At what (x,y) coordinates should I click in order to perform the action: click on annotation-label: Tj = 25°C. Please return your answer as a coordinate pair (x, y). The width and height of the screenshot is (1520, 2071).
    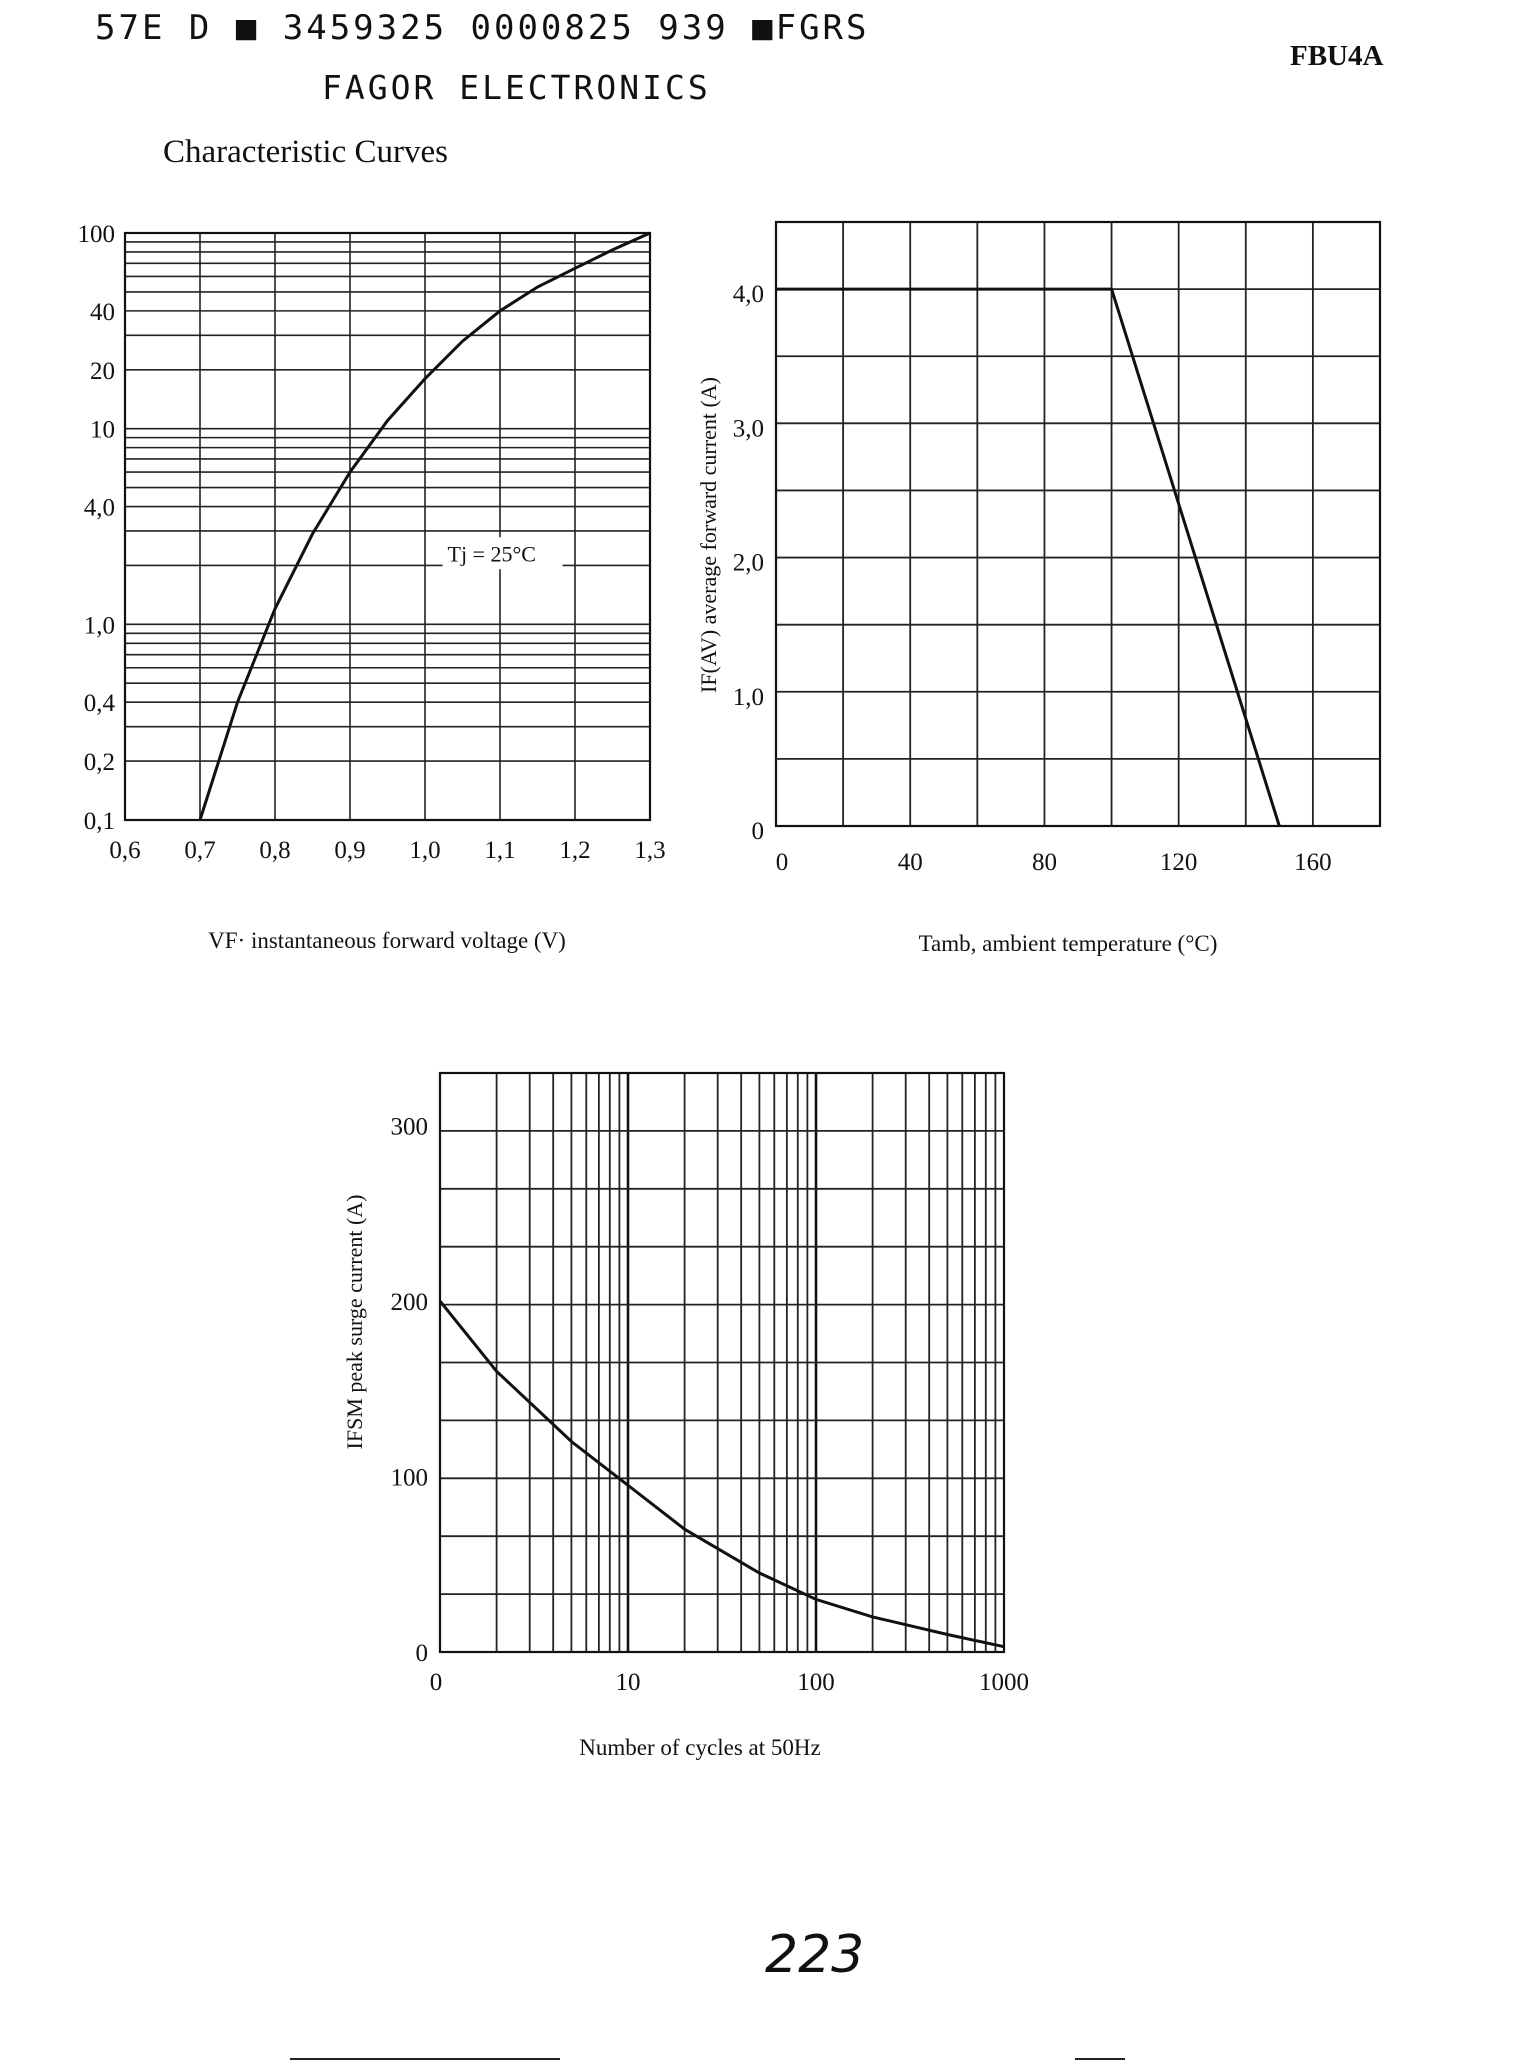
    Looking at the image, I should click on (492, 553).